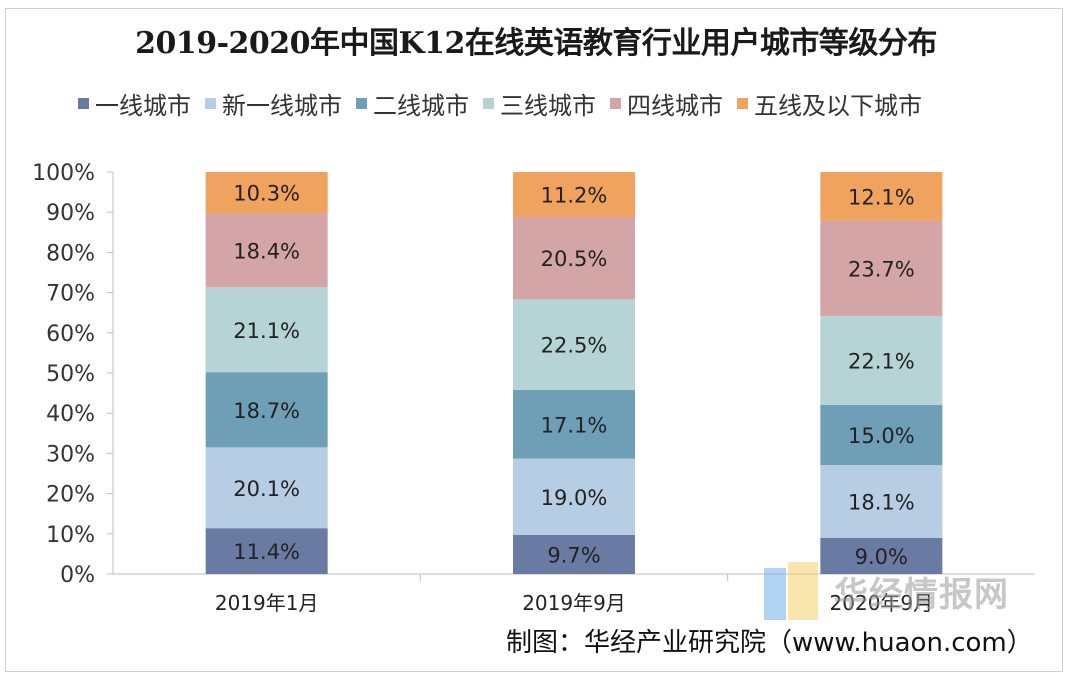  What do you see at coordinates (70, 334) in the screenshot?
I see `y-tick-label: 60%` at bounding box center [70, 334].